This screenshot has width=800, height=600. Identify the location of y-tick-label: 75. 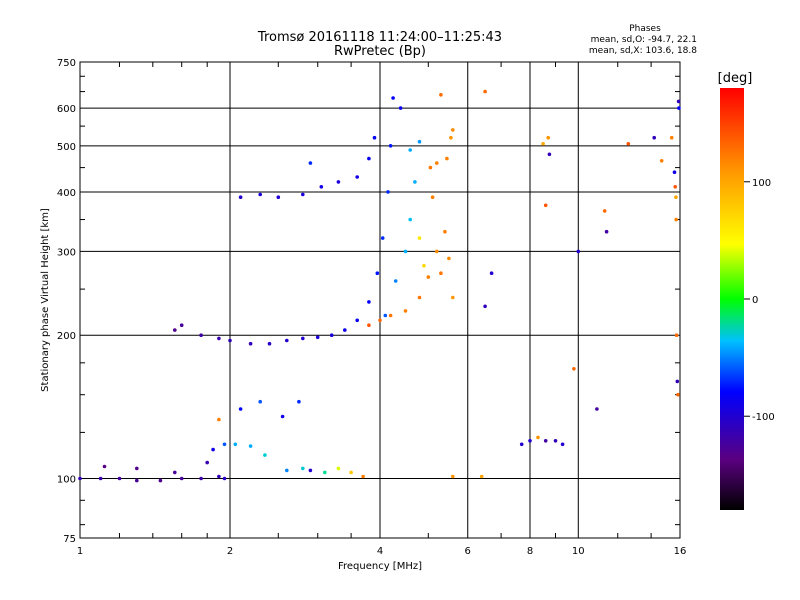
(69, 539).